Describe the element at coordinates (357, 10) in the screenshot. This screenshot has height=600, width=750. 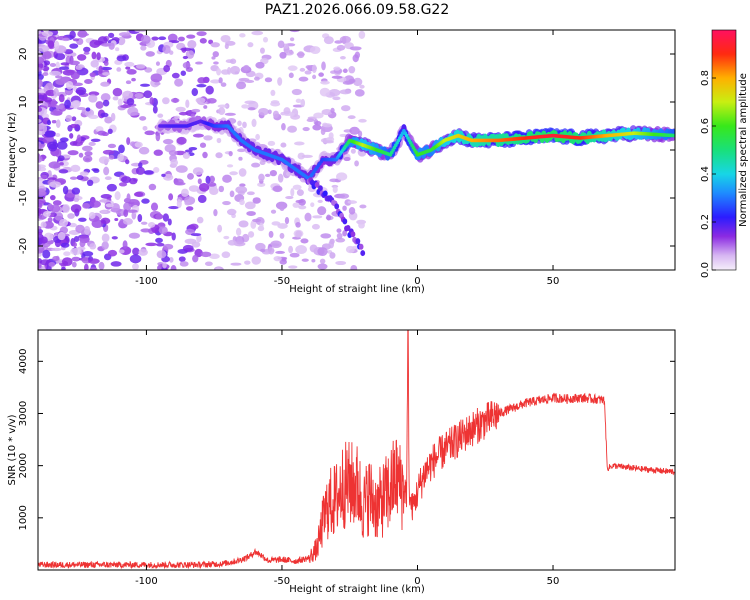
I see `figure-title: PAZ1.2026.066.09.58.G22` at that location.